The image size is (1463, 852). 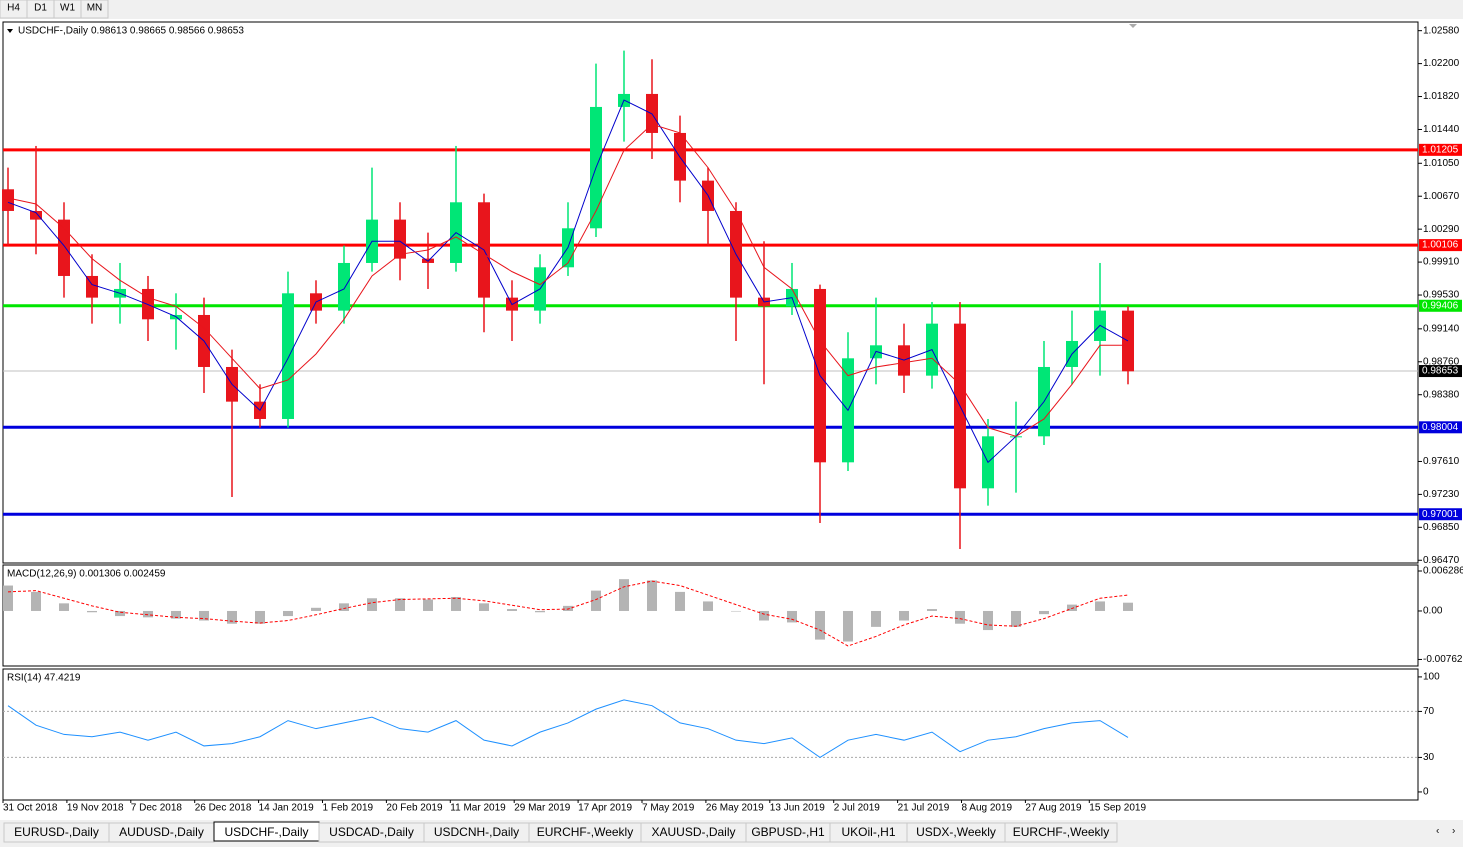 I want to click on y-tick-label: 30, so click(x=1429, y=757).